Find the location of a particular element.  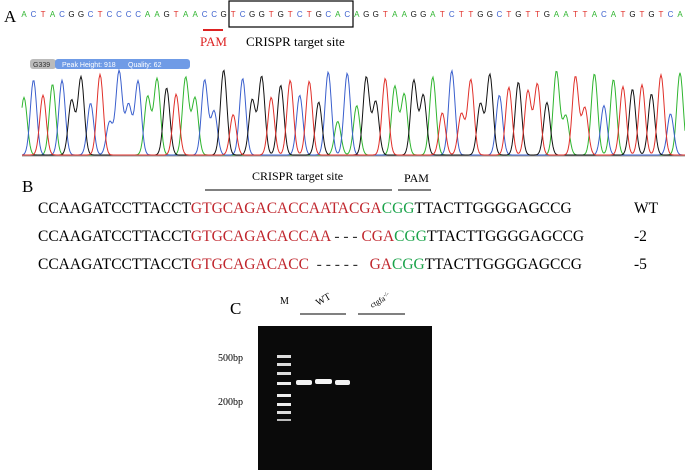

sequence-segment: GTGCAGACACC is located at coordinates (250, 264).